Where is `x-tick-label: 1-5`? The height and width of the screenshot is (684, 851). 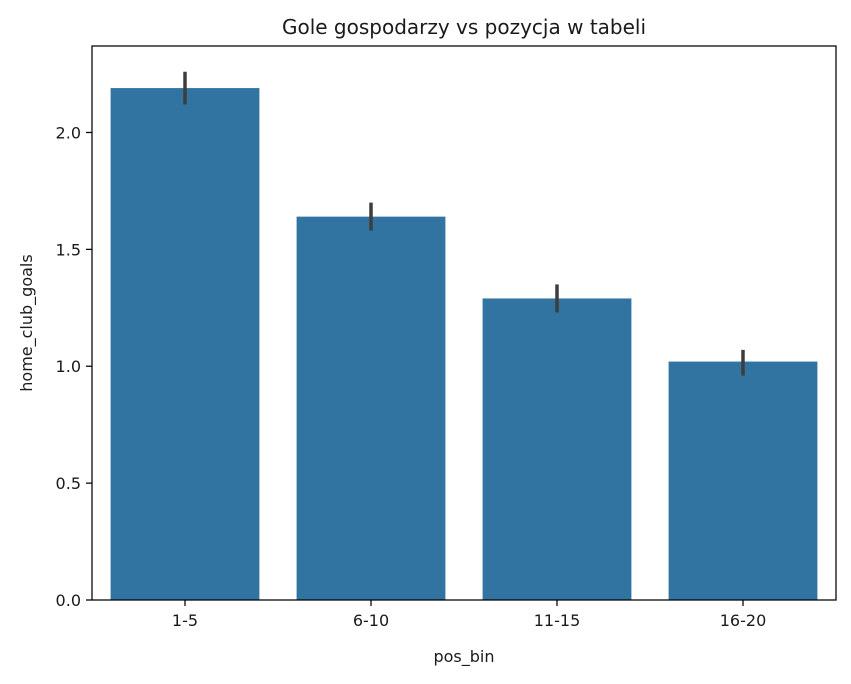
x-tick-label: 1-5 is located at coordinates (185, 620).